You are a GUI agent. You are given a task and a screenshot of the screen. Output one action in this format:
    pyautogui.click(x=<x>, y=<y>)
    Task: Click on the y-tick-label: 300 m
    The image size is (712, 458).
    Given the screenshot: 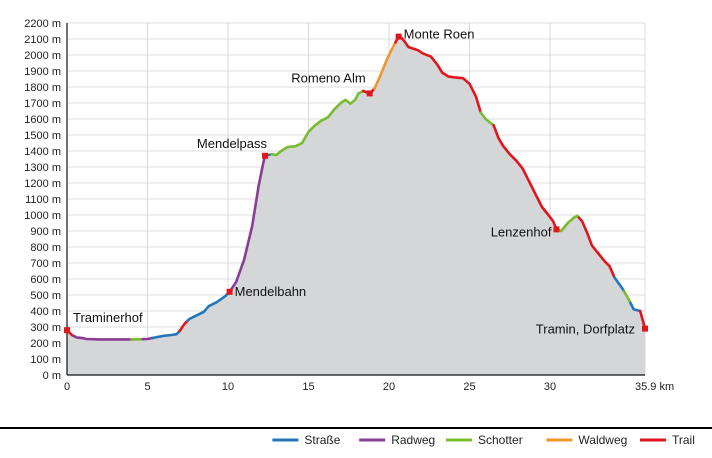 What is the action you would take?
    pyautogui.click(x=45, y=328)
    